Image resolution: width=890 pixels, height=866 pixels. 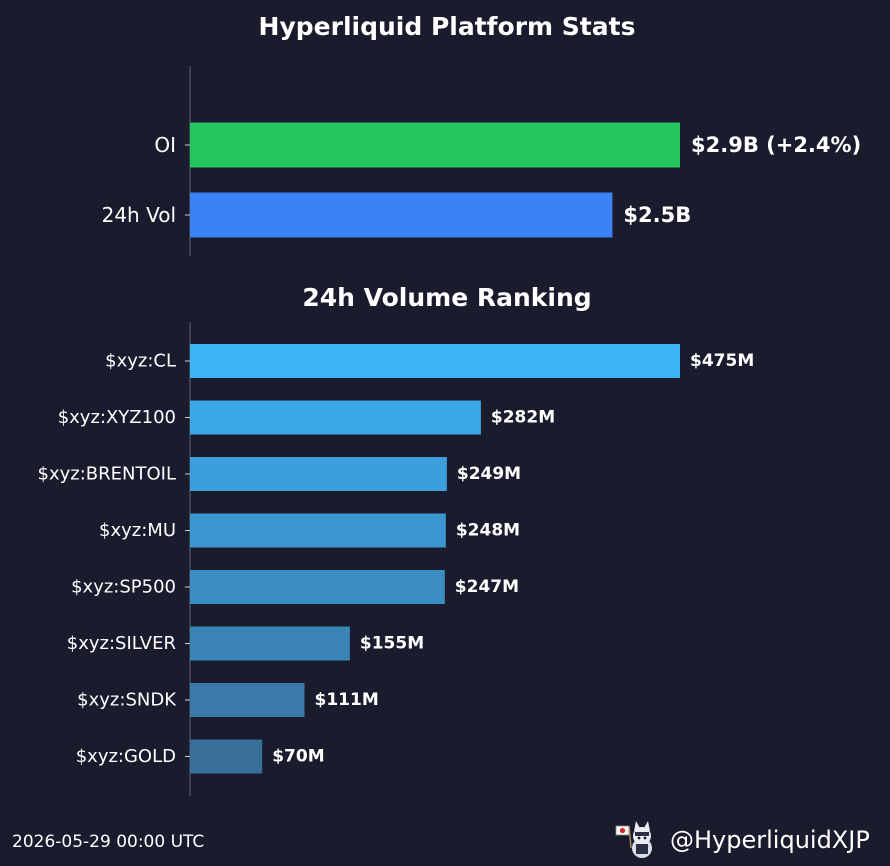 I want to click on cat-mascot-with-flag-icon, so click(x=633, y=839).